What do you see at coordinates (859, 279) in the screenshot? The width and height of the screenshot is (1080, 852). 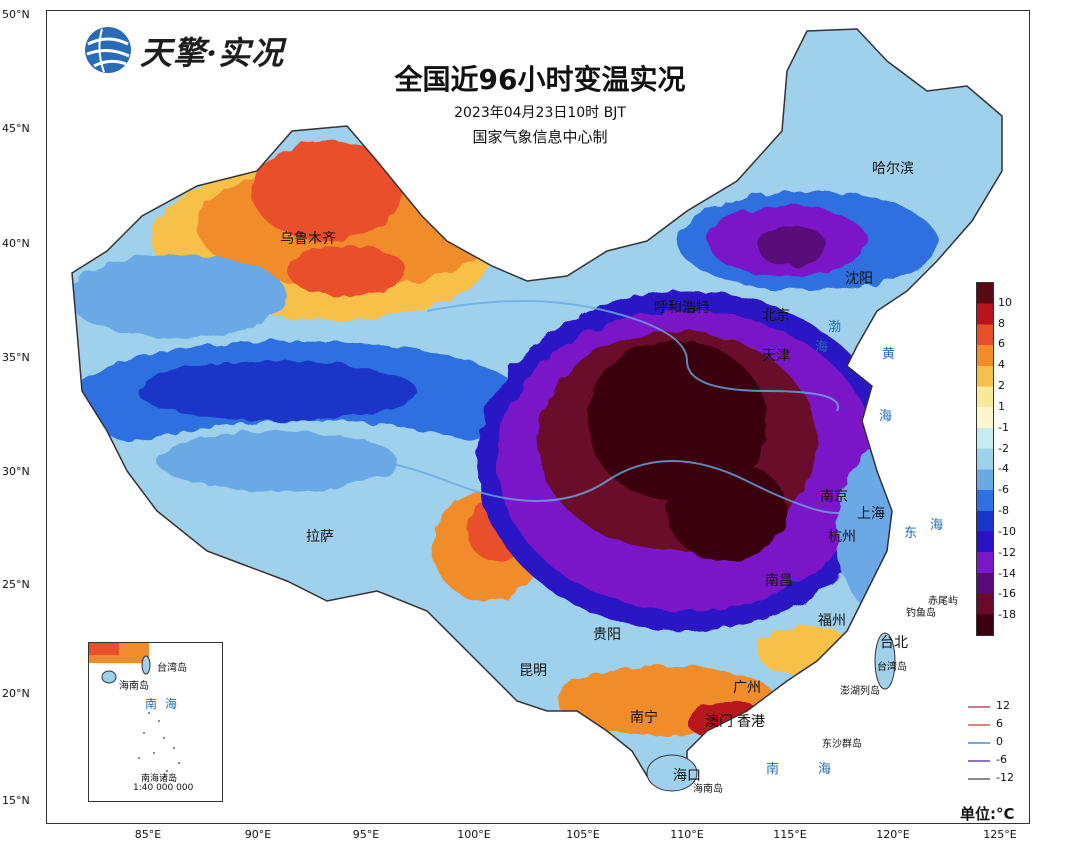 I see `city-label: 沈阳` at bounding box center [859, 279].